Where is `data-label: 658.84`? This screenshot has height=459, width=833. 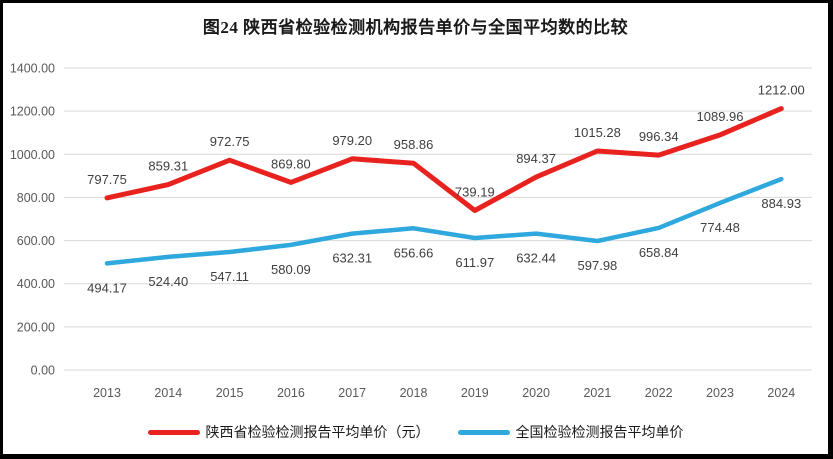 data-label: 658.84 is located at coordinates (659, 252).